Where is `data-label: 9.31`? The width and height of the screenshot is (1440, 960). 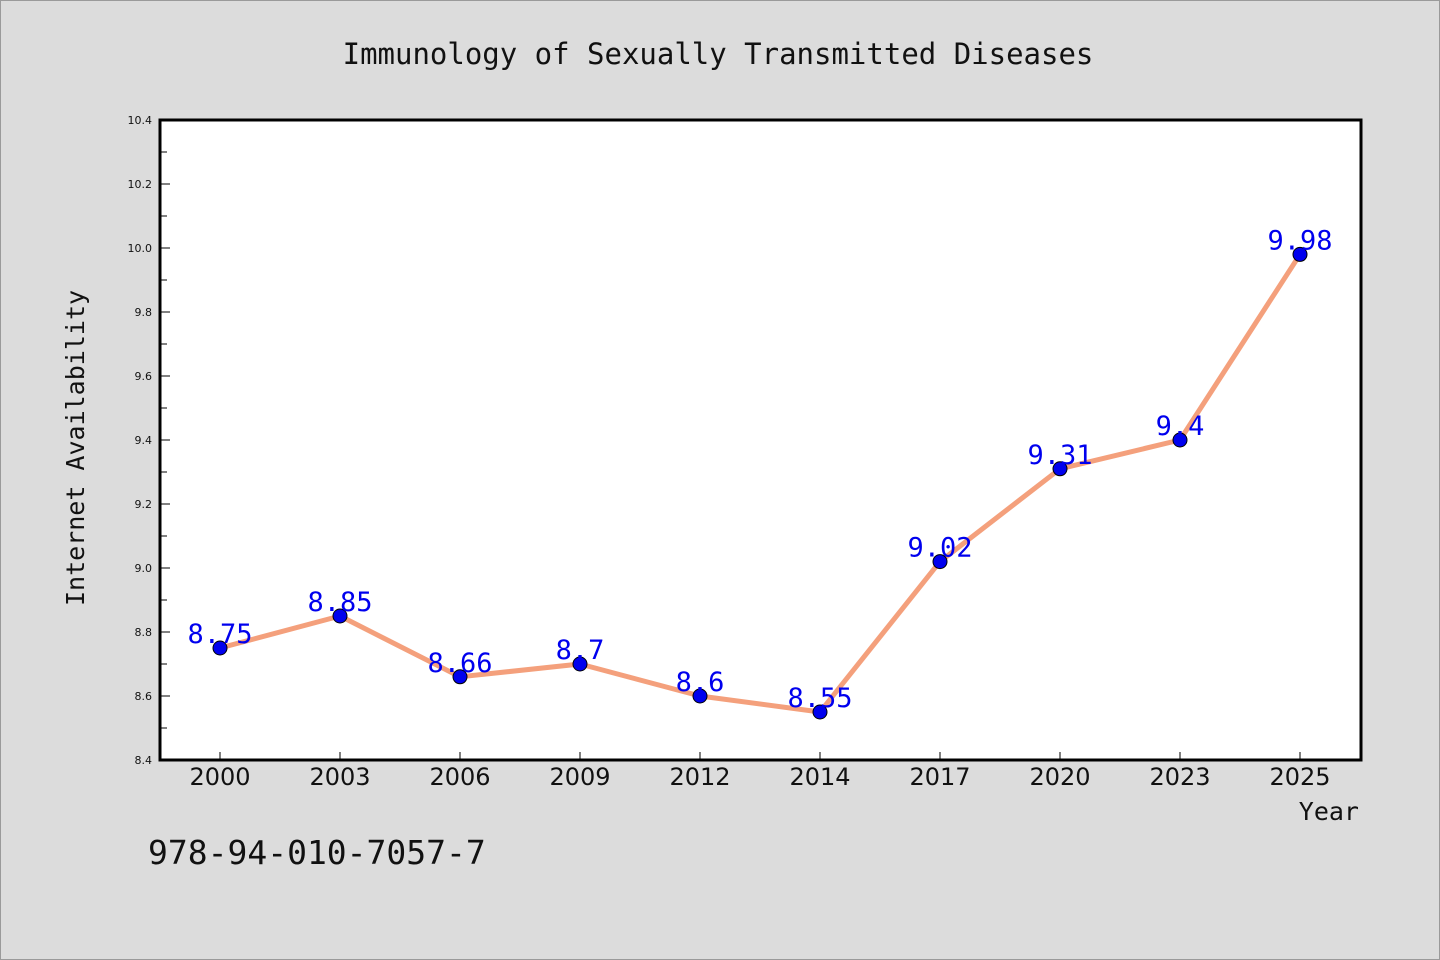 data-label: 9.31 is located at coordinates (1059, 455).